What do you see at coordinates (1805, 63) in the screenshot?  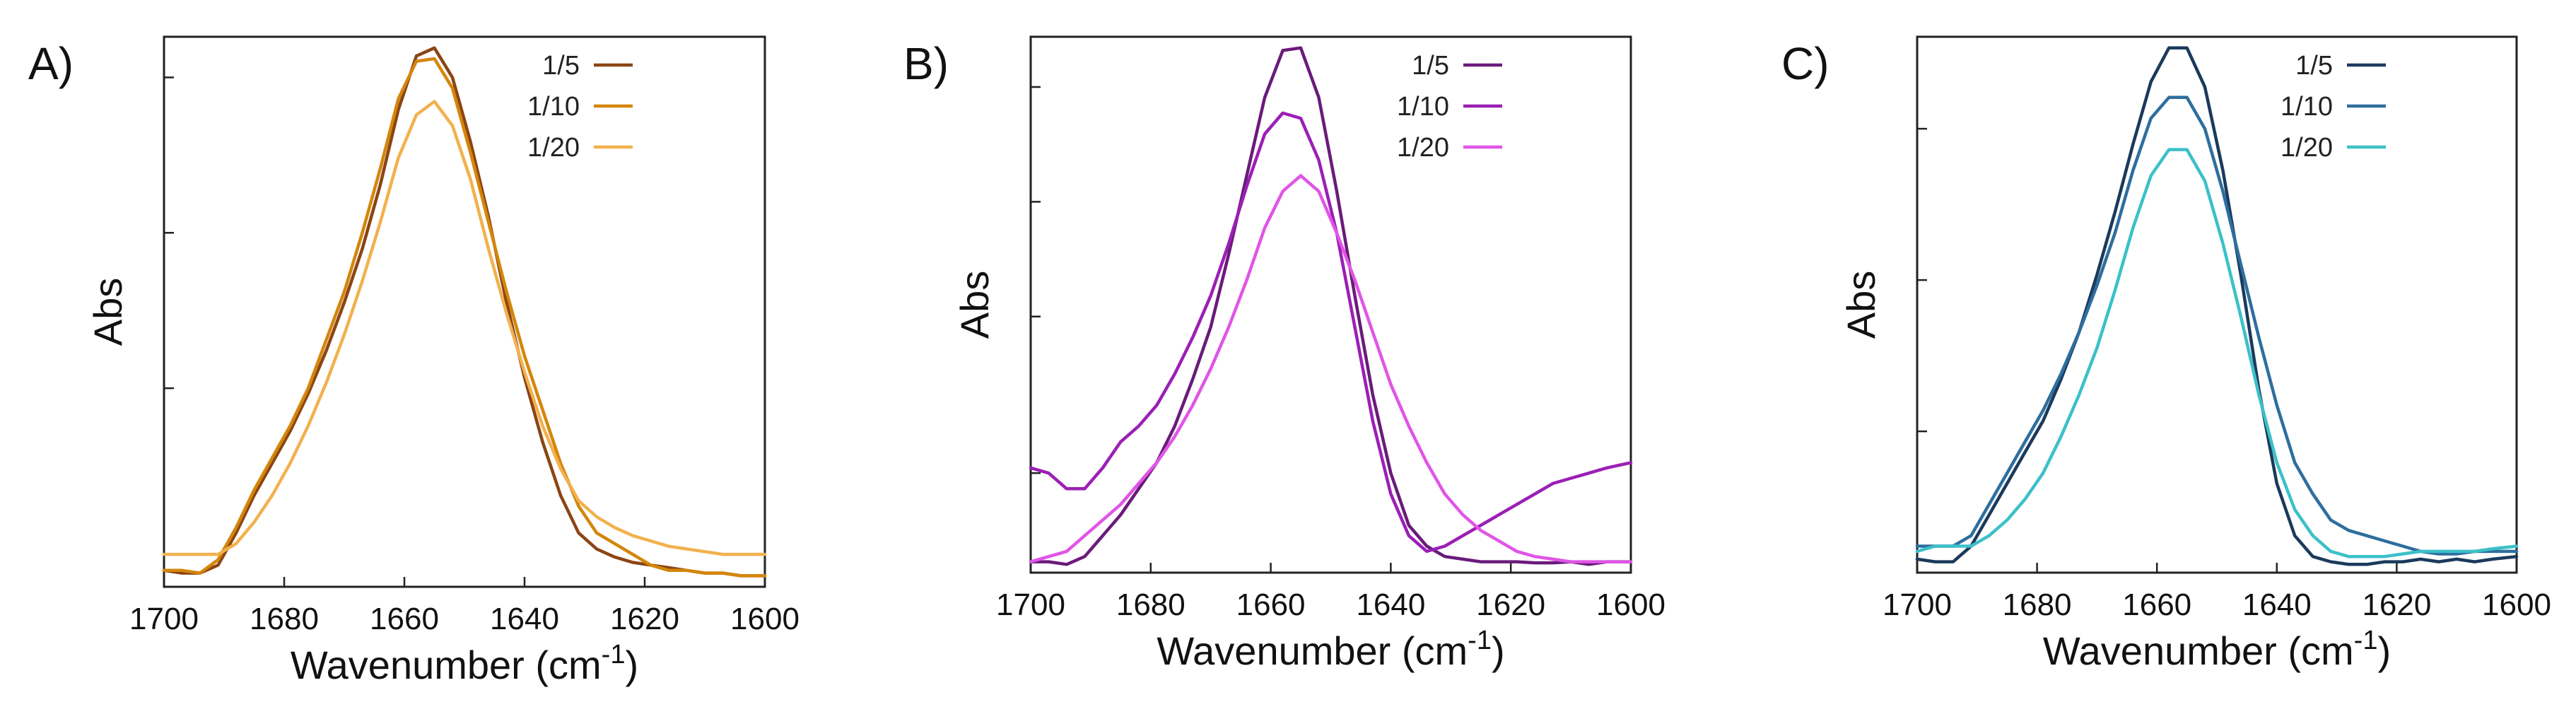 I see `panel-label: C)` at bounding box center [1805, 63].